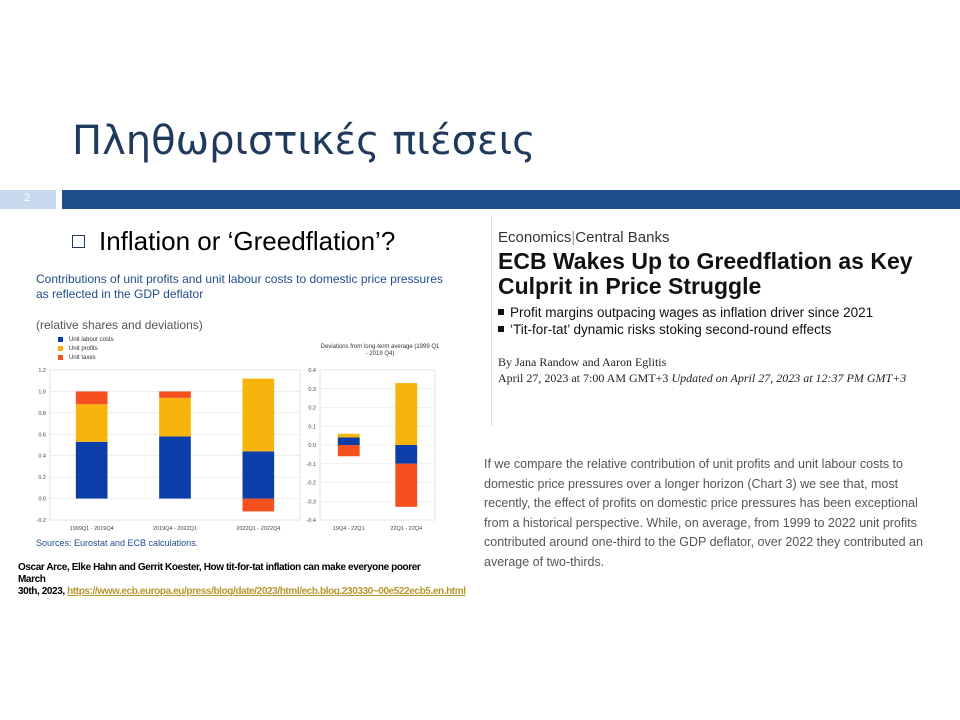 The image size is (960, 720). Describe the element at coordinates (583, 378) in the screenshot. I see `published-date: April 27, 2023 at 7:00 AM GMT+3` at that location.